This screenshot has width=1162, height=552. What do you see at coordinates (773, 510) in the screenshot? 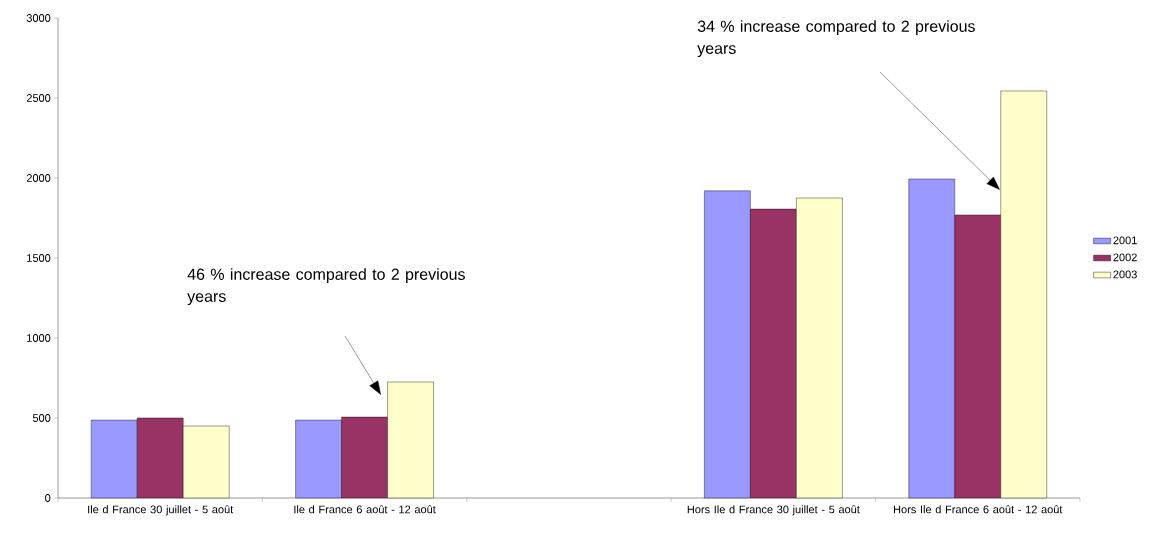
I see `x-tick-label: Hors Ile d France 30 juillet - 5 août` at bounding box center [773, 510].